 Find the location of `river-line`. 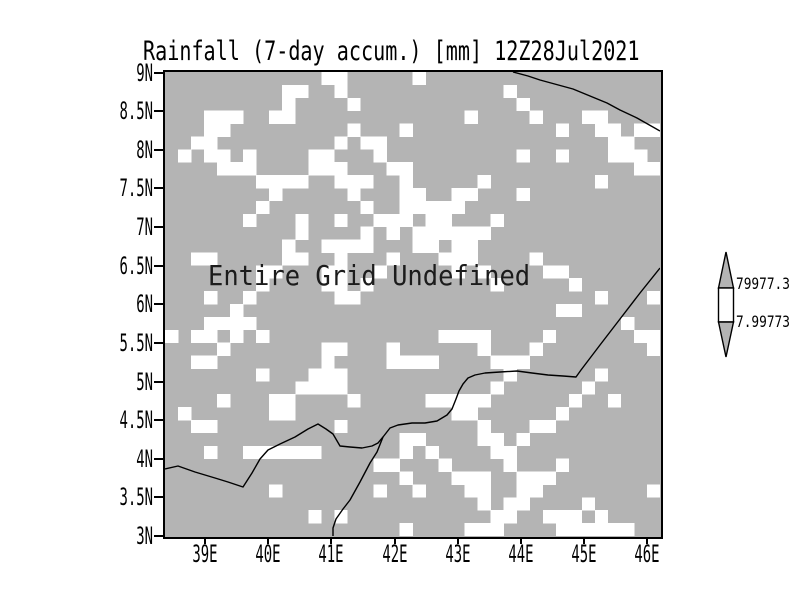

river-line is located at coordinates (357, 486).